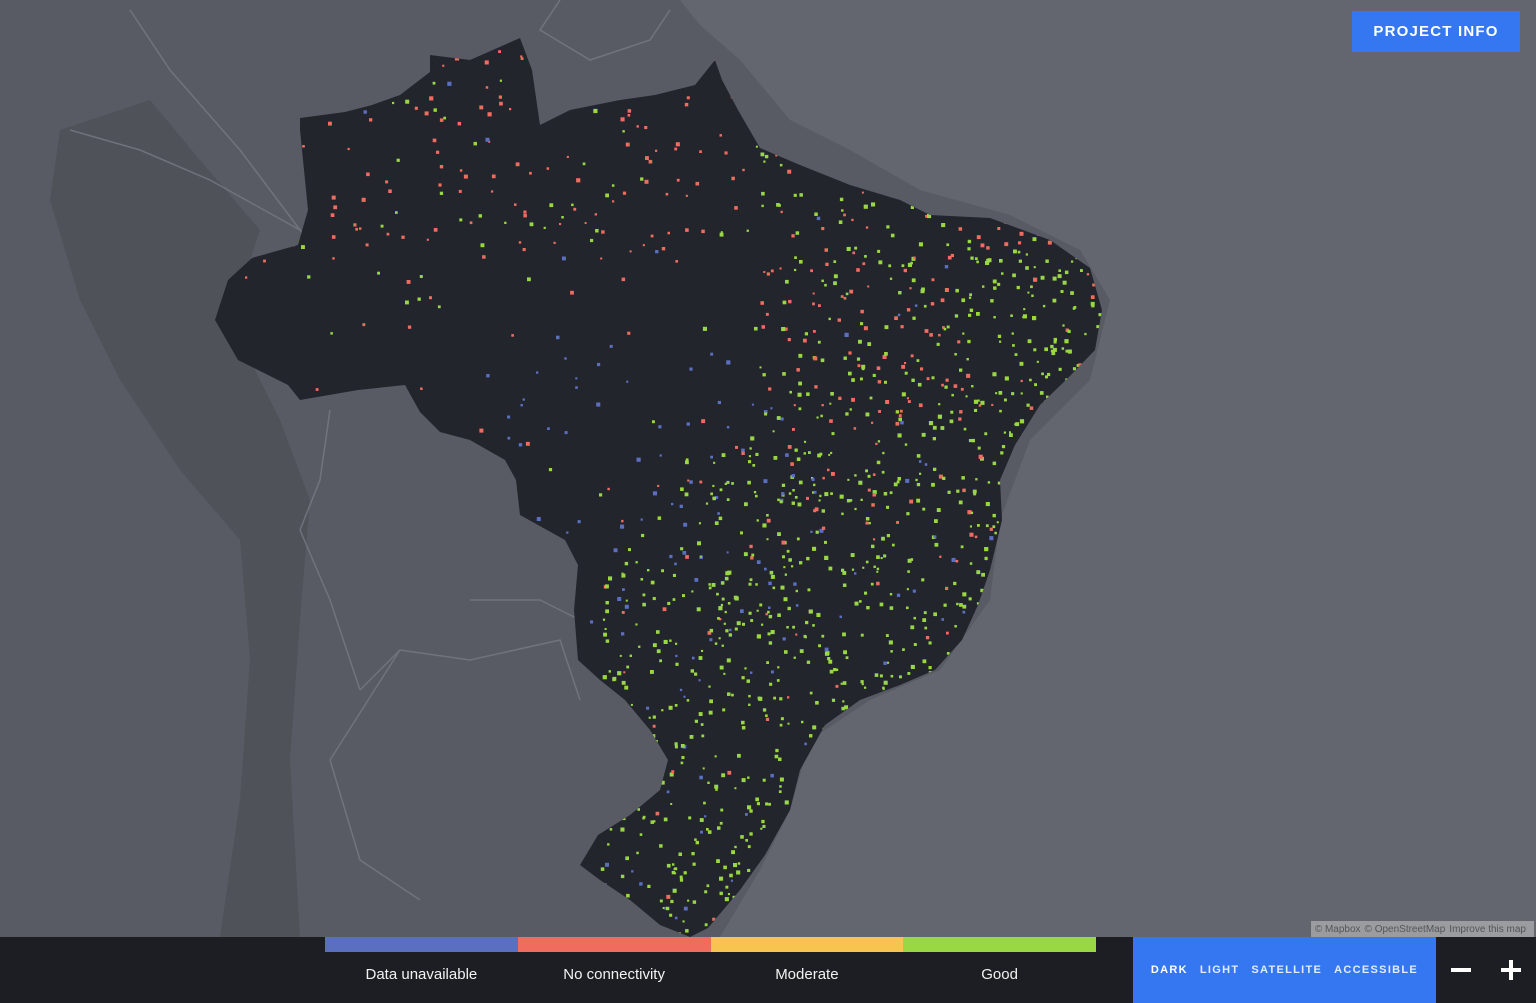  I want to click on legend-swatch, so click(807, 944).